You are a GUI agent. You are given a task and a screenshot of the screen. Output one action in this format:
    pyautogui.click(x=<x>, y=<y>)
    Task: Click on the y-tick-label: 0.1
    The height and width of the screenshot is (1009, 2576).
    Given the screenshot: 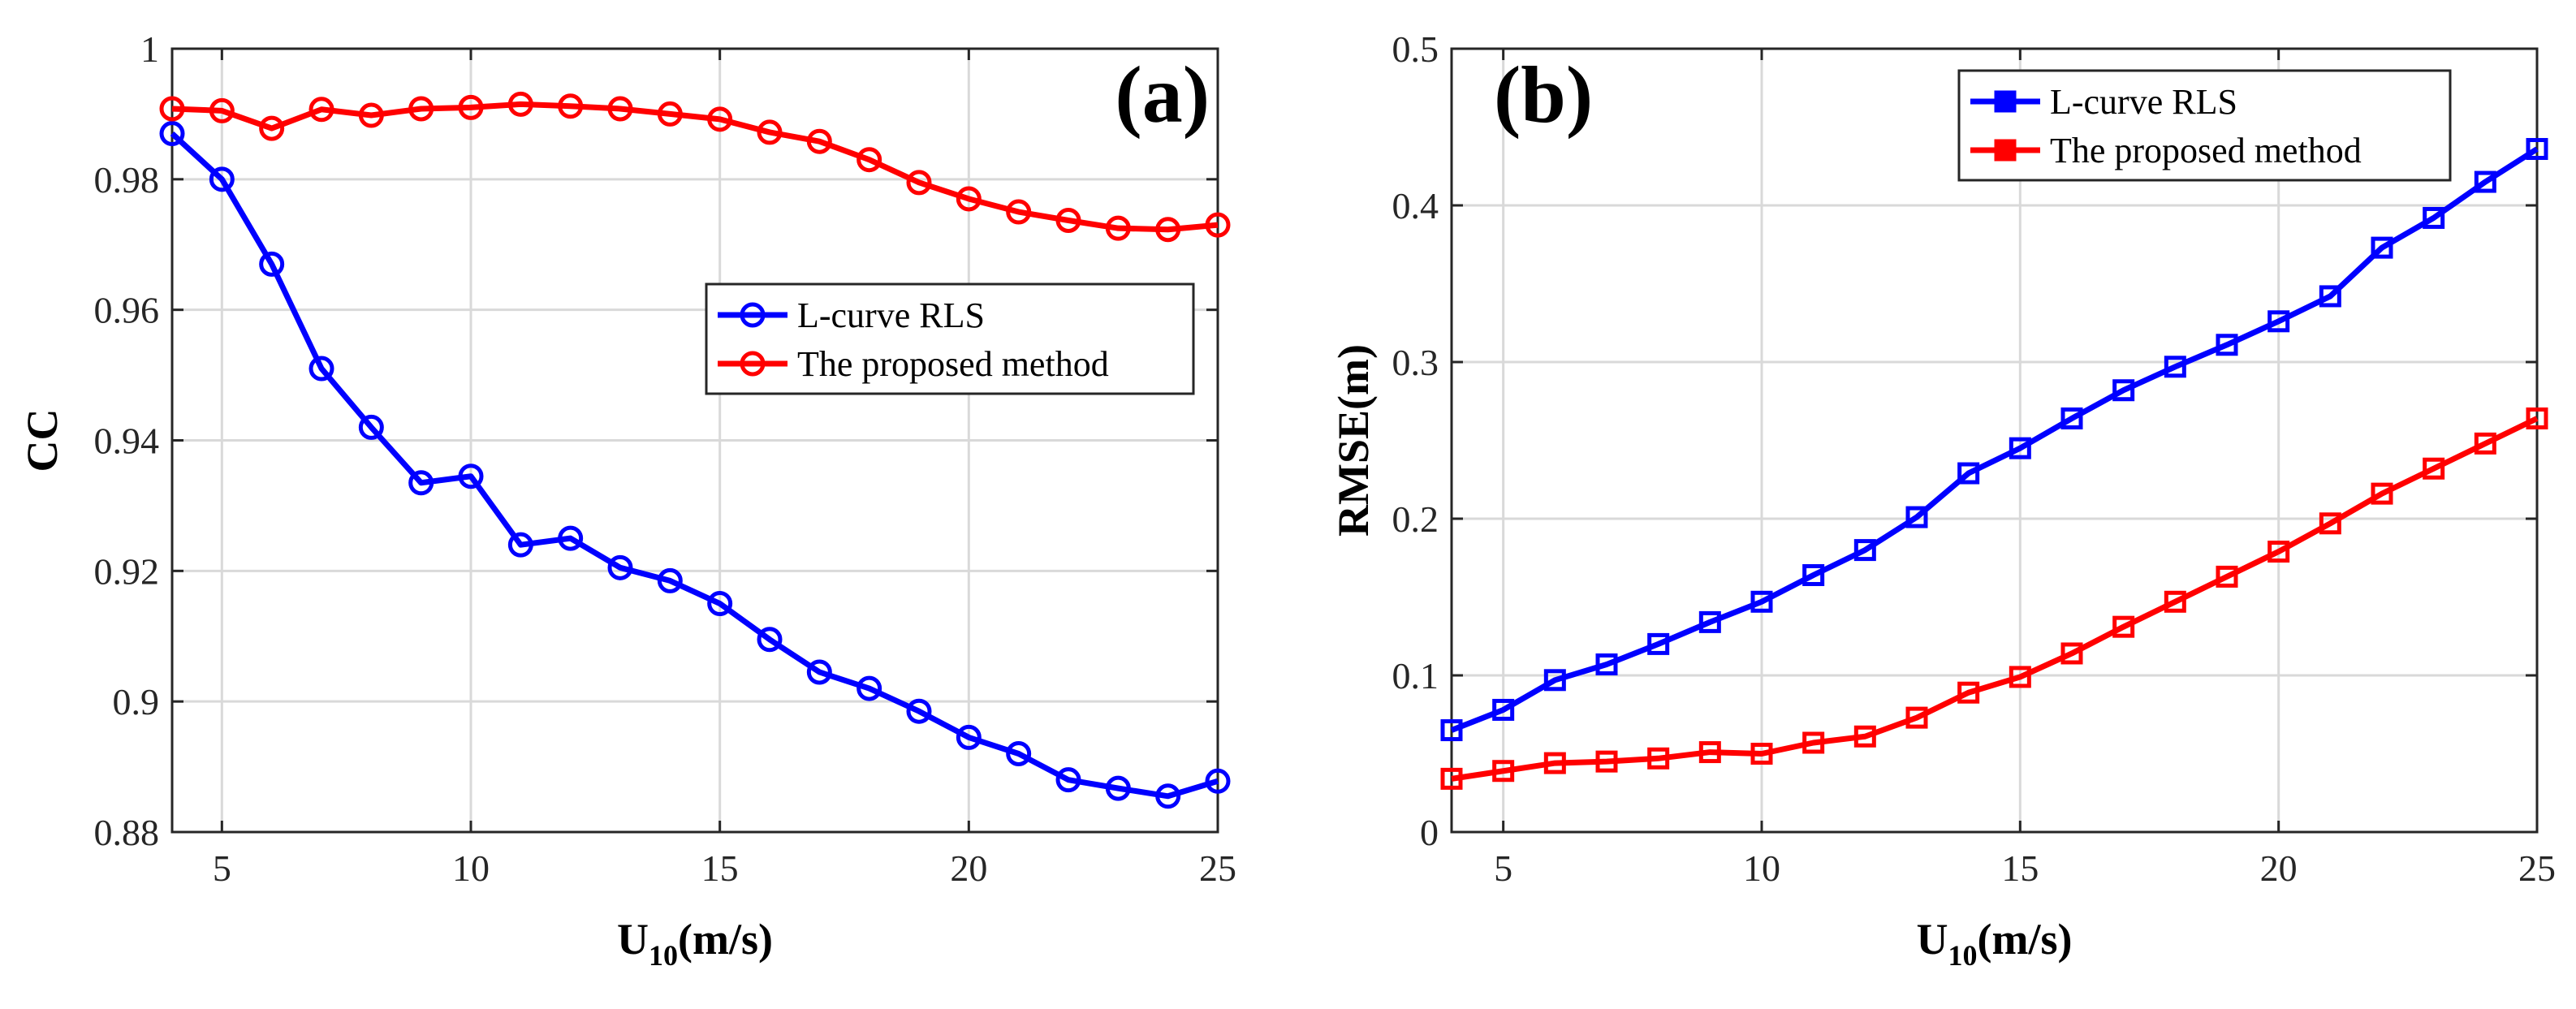 What is the action you would take?
    pyautogui.click(x=1415, y=675)
    